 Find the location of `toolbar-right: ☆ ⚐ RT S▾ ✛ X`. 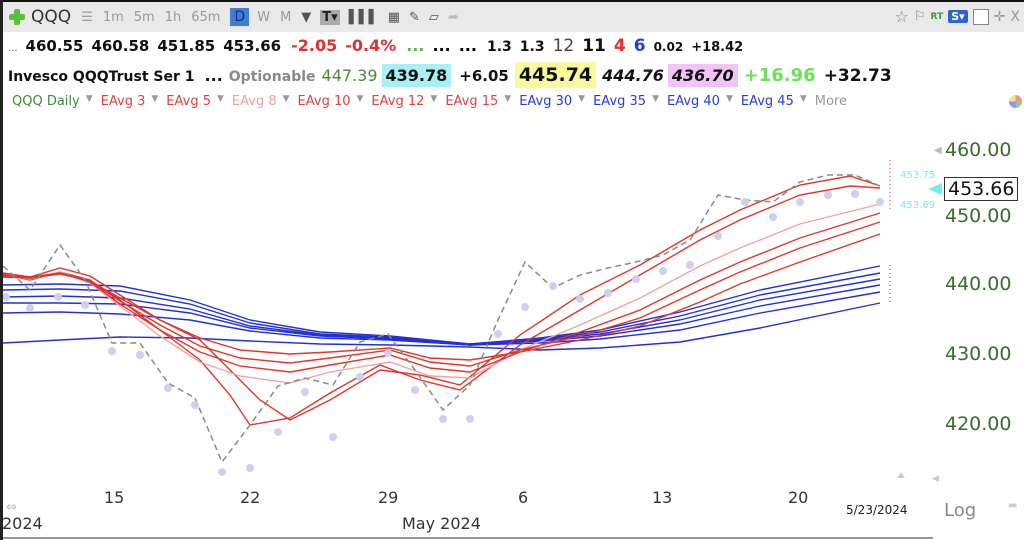

toolbar-right: ☆ ⚐ RT S▾ ✛ X is located at coordinates (957, 16).